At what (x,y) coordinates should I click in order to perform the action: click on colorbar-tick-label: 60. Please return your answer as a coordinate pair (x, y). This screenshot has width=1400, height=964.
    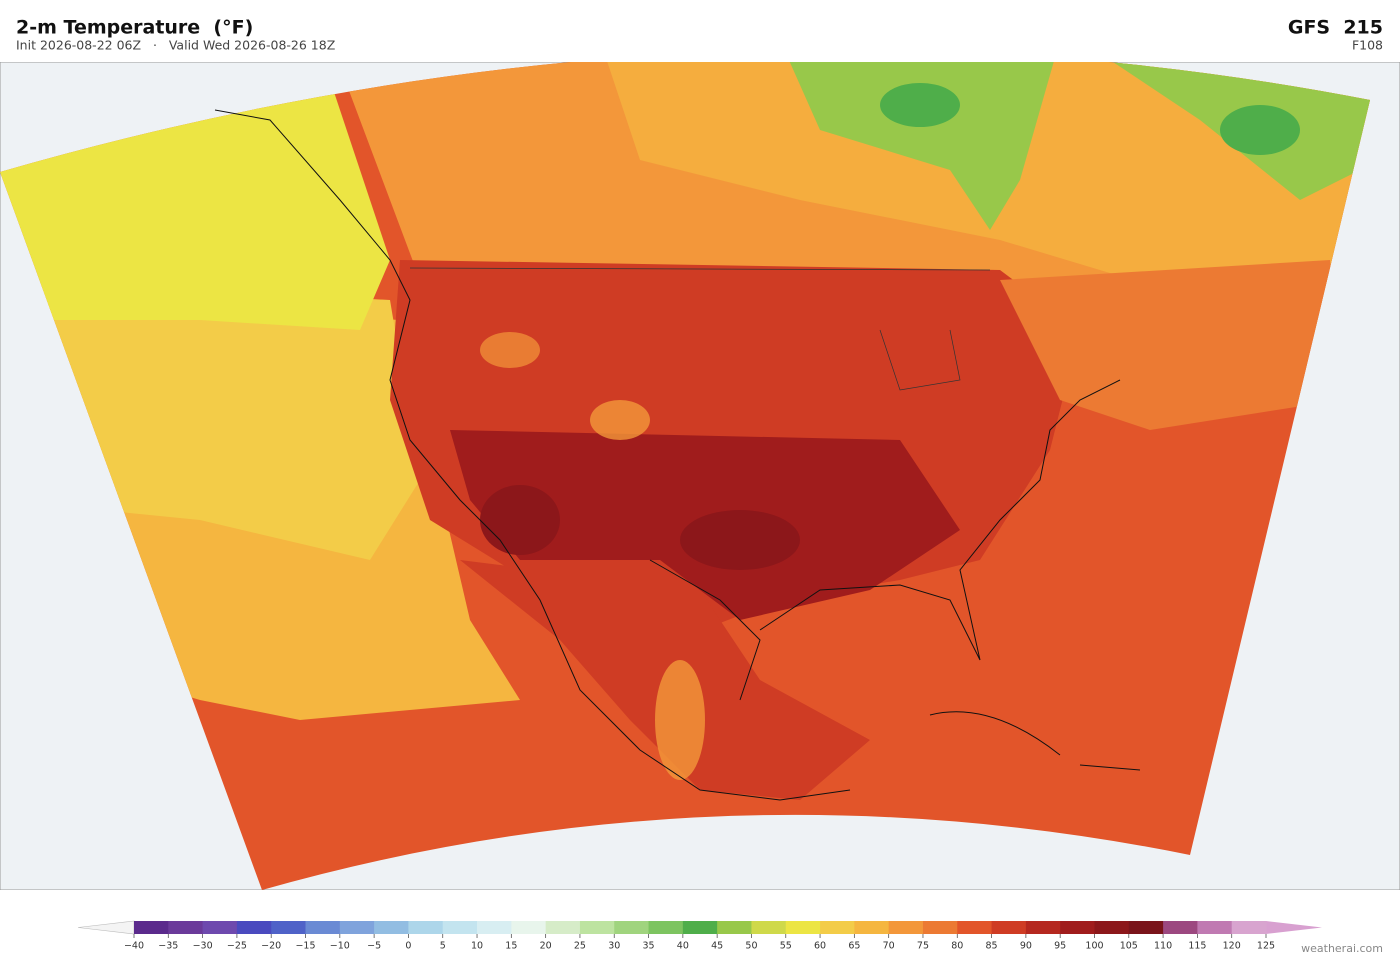
    Looking at the image, I should click on (820, 946).